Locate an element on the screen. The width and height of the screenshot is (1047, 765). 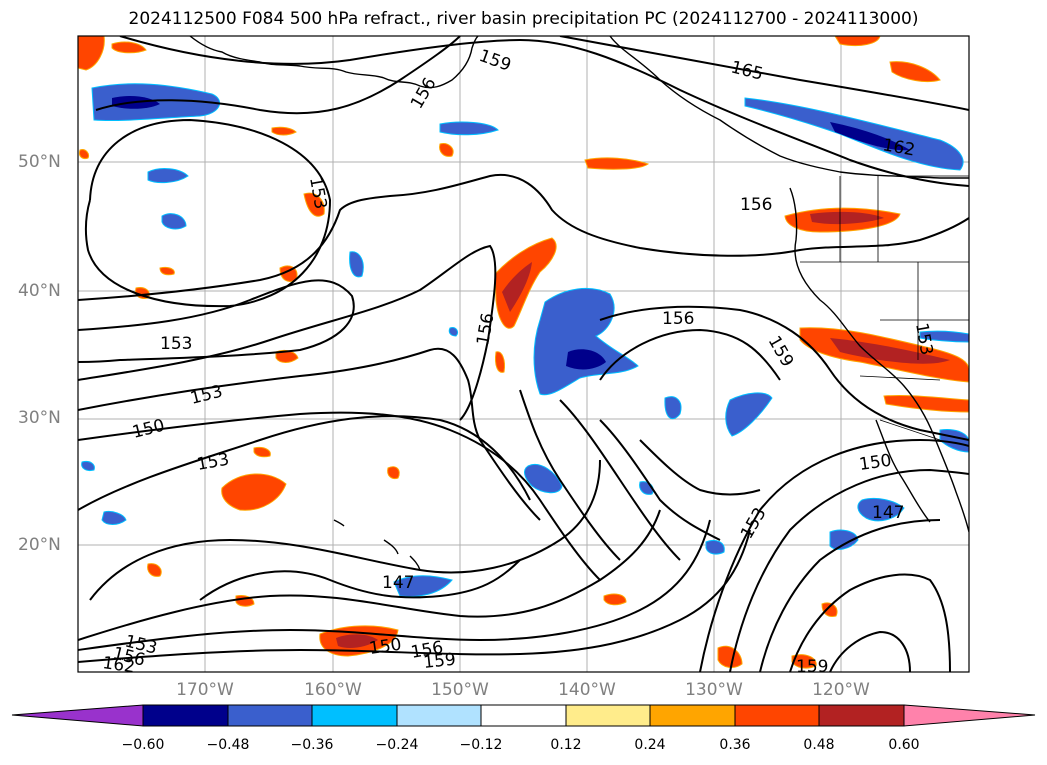
lon-label: 130°W is located at coordinates (714, 690).